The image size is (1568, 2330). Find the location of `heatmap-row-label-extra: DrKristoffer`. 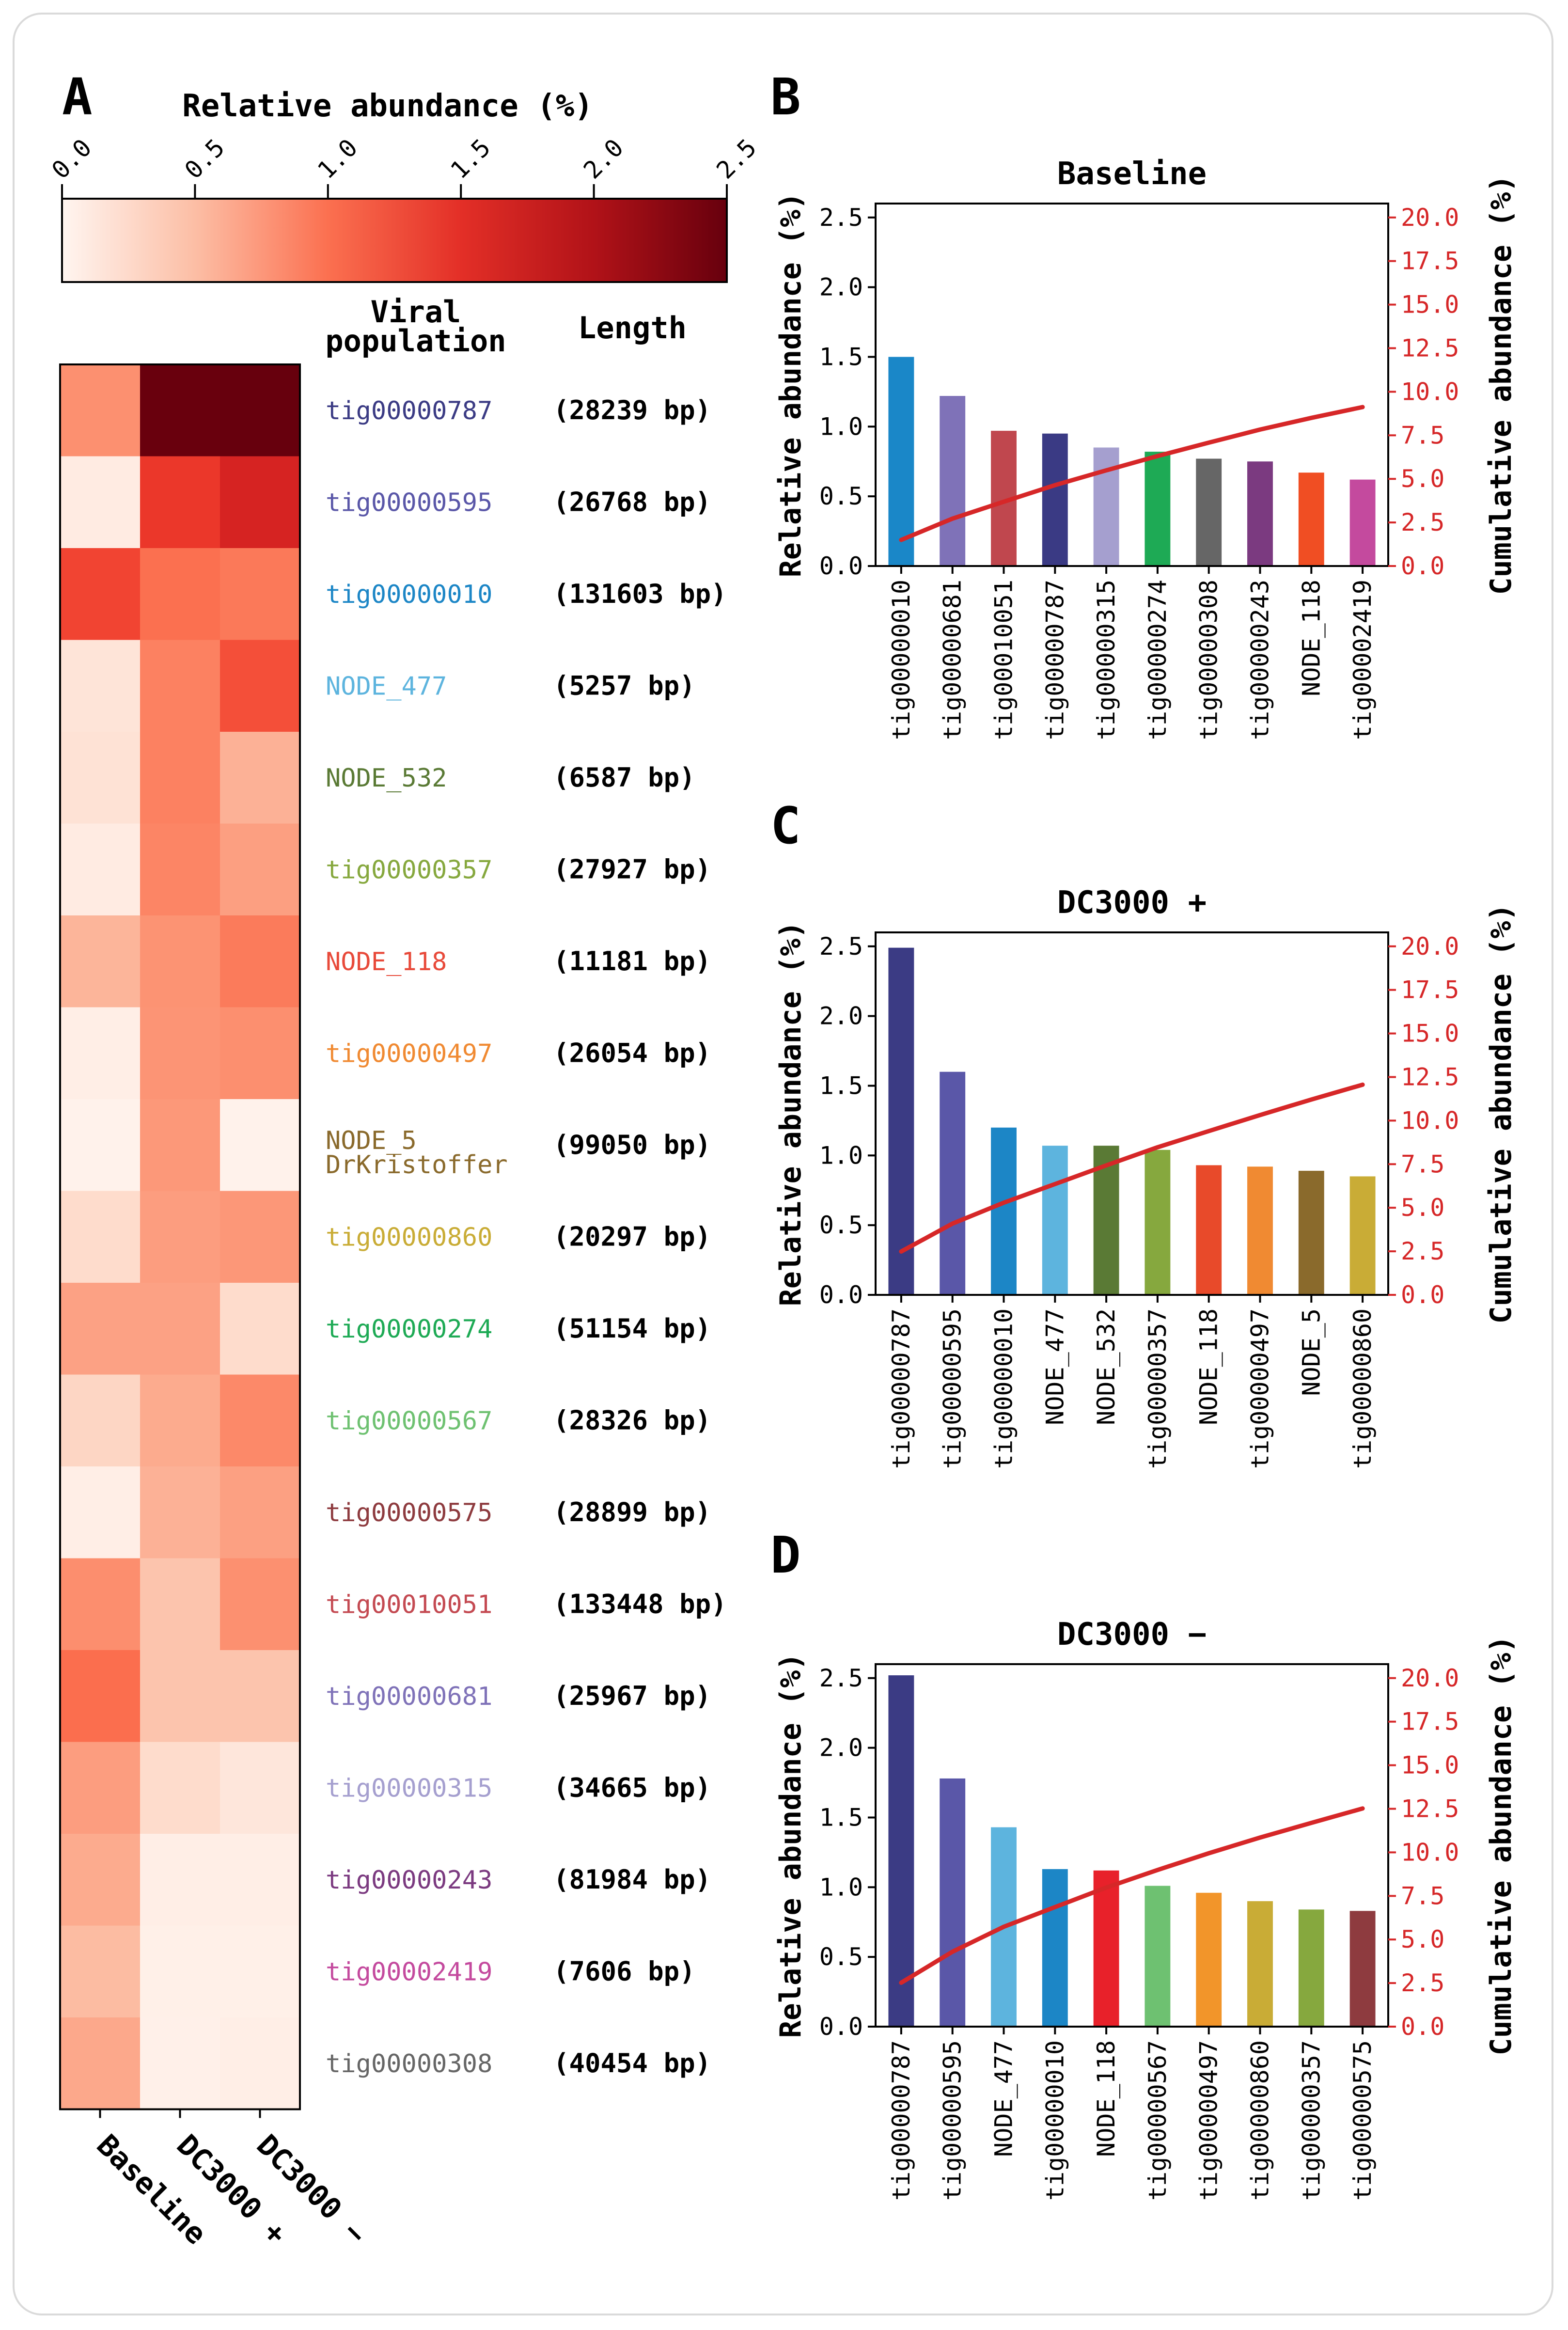

heatmap-row-label-extra: DrKristoffer is located at coordinates (417, 1165).